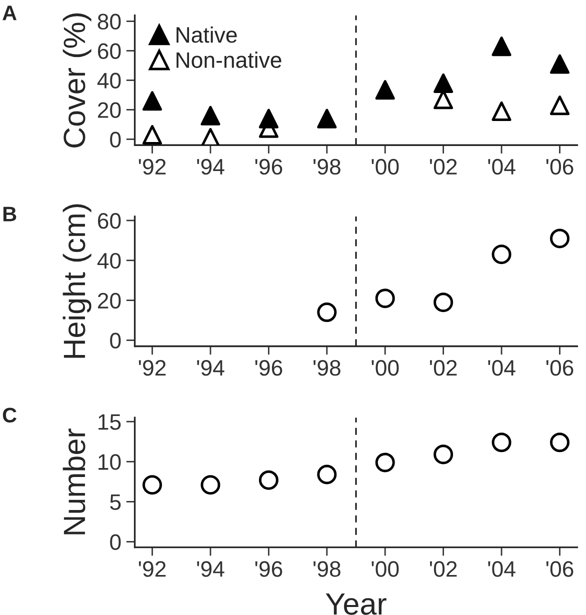  What do you see at coordinates (356, 604) in the screenshot?
I see `x-axis-title: Year` at bounding box center [356, 604].